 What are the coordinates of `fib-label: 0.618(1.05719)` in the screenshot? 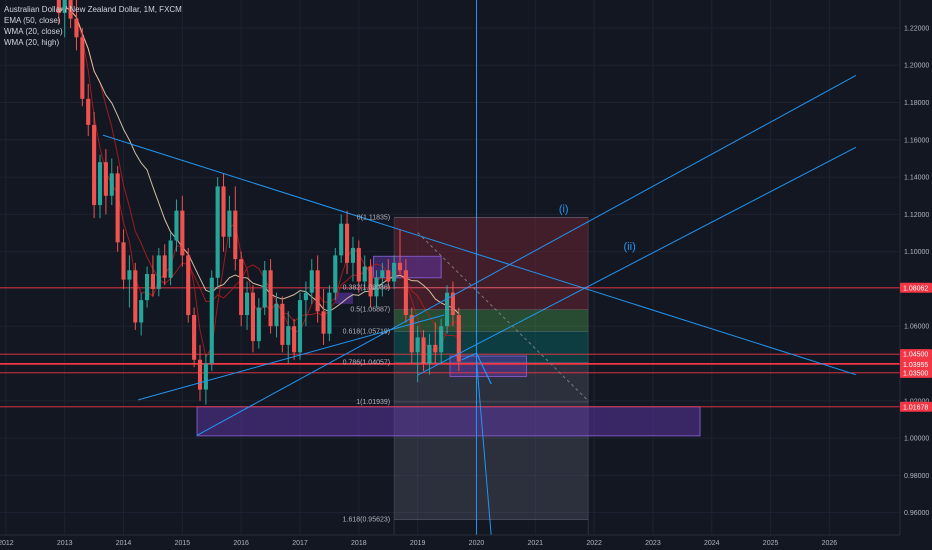 It's located at (366, 331).